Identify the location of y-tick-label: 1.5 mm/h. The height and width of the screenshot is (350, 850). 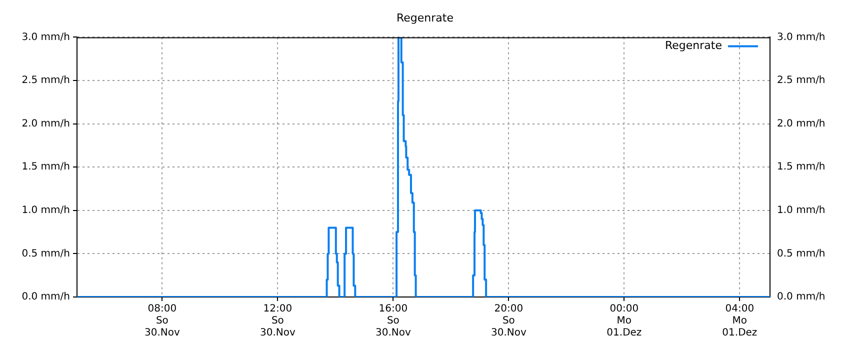
(46, 167).